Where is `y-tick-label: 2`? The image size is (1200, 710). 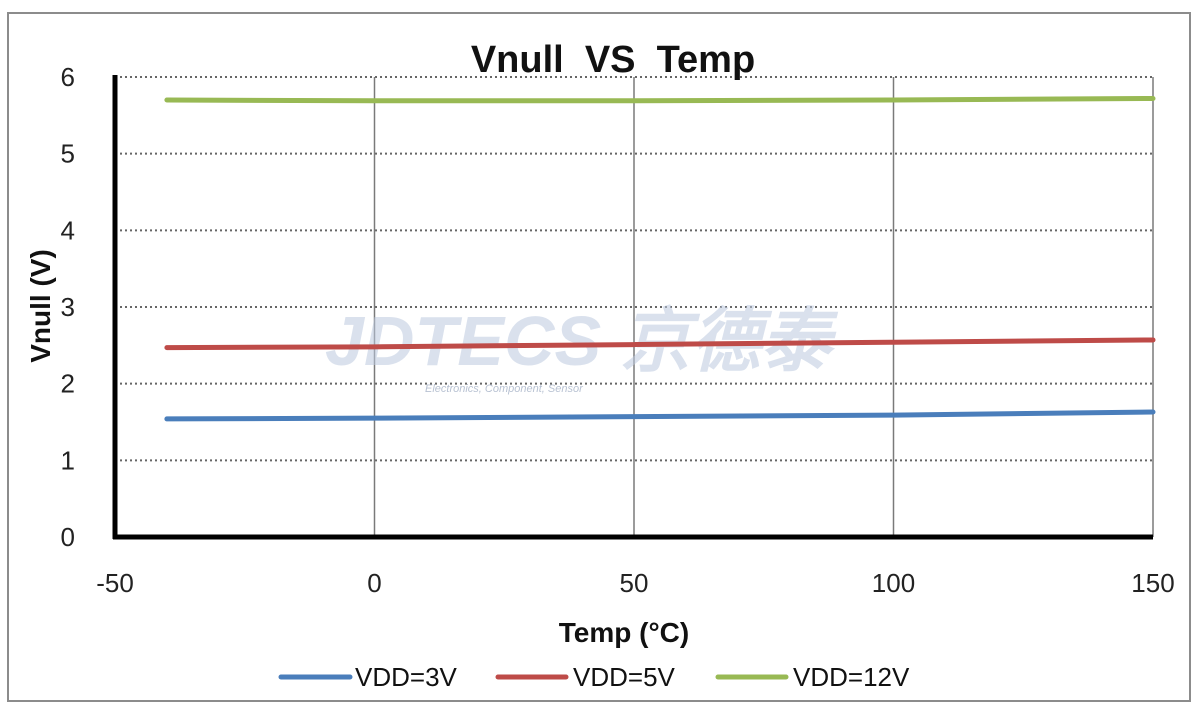 y-tick-label: 2 is located at coordinates (68, 384).